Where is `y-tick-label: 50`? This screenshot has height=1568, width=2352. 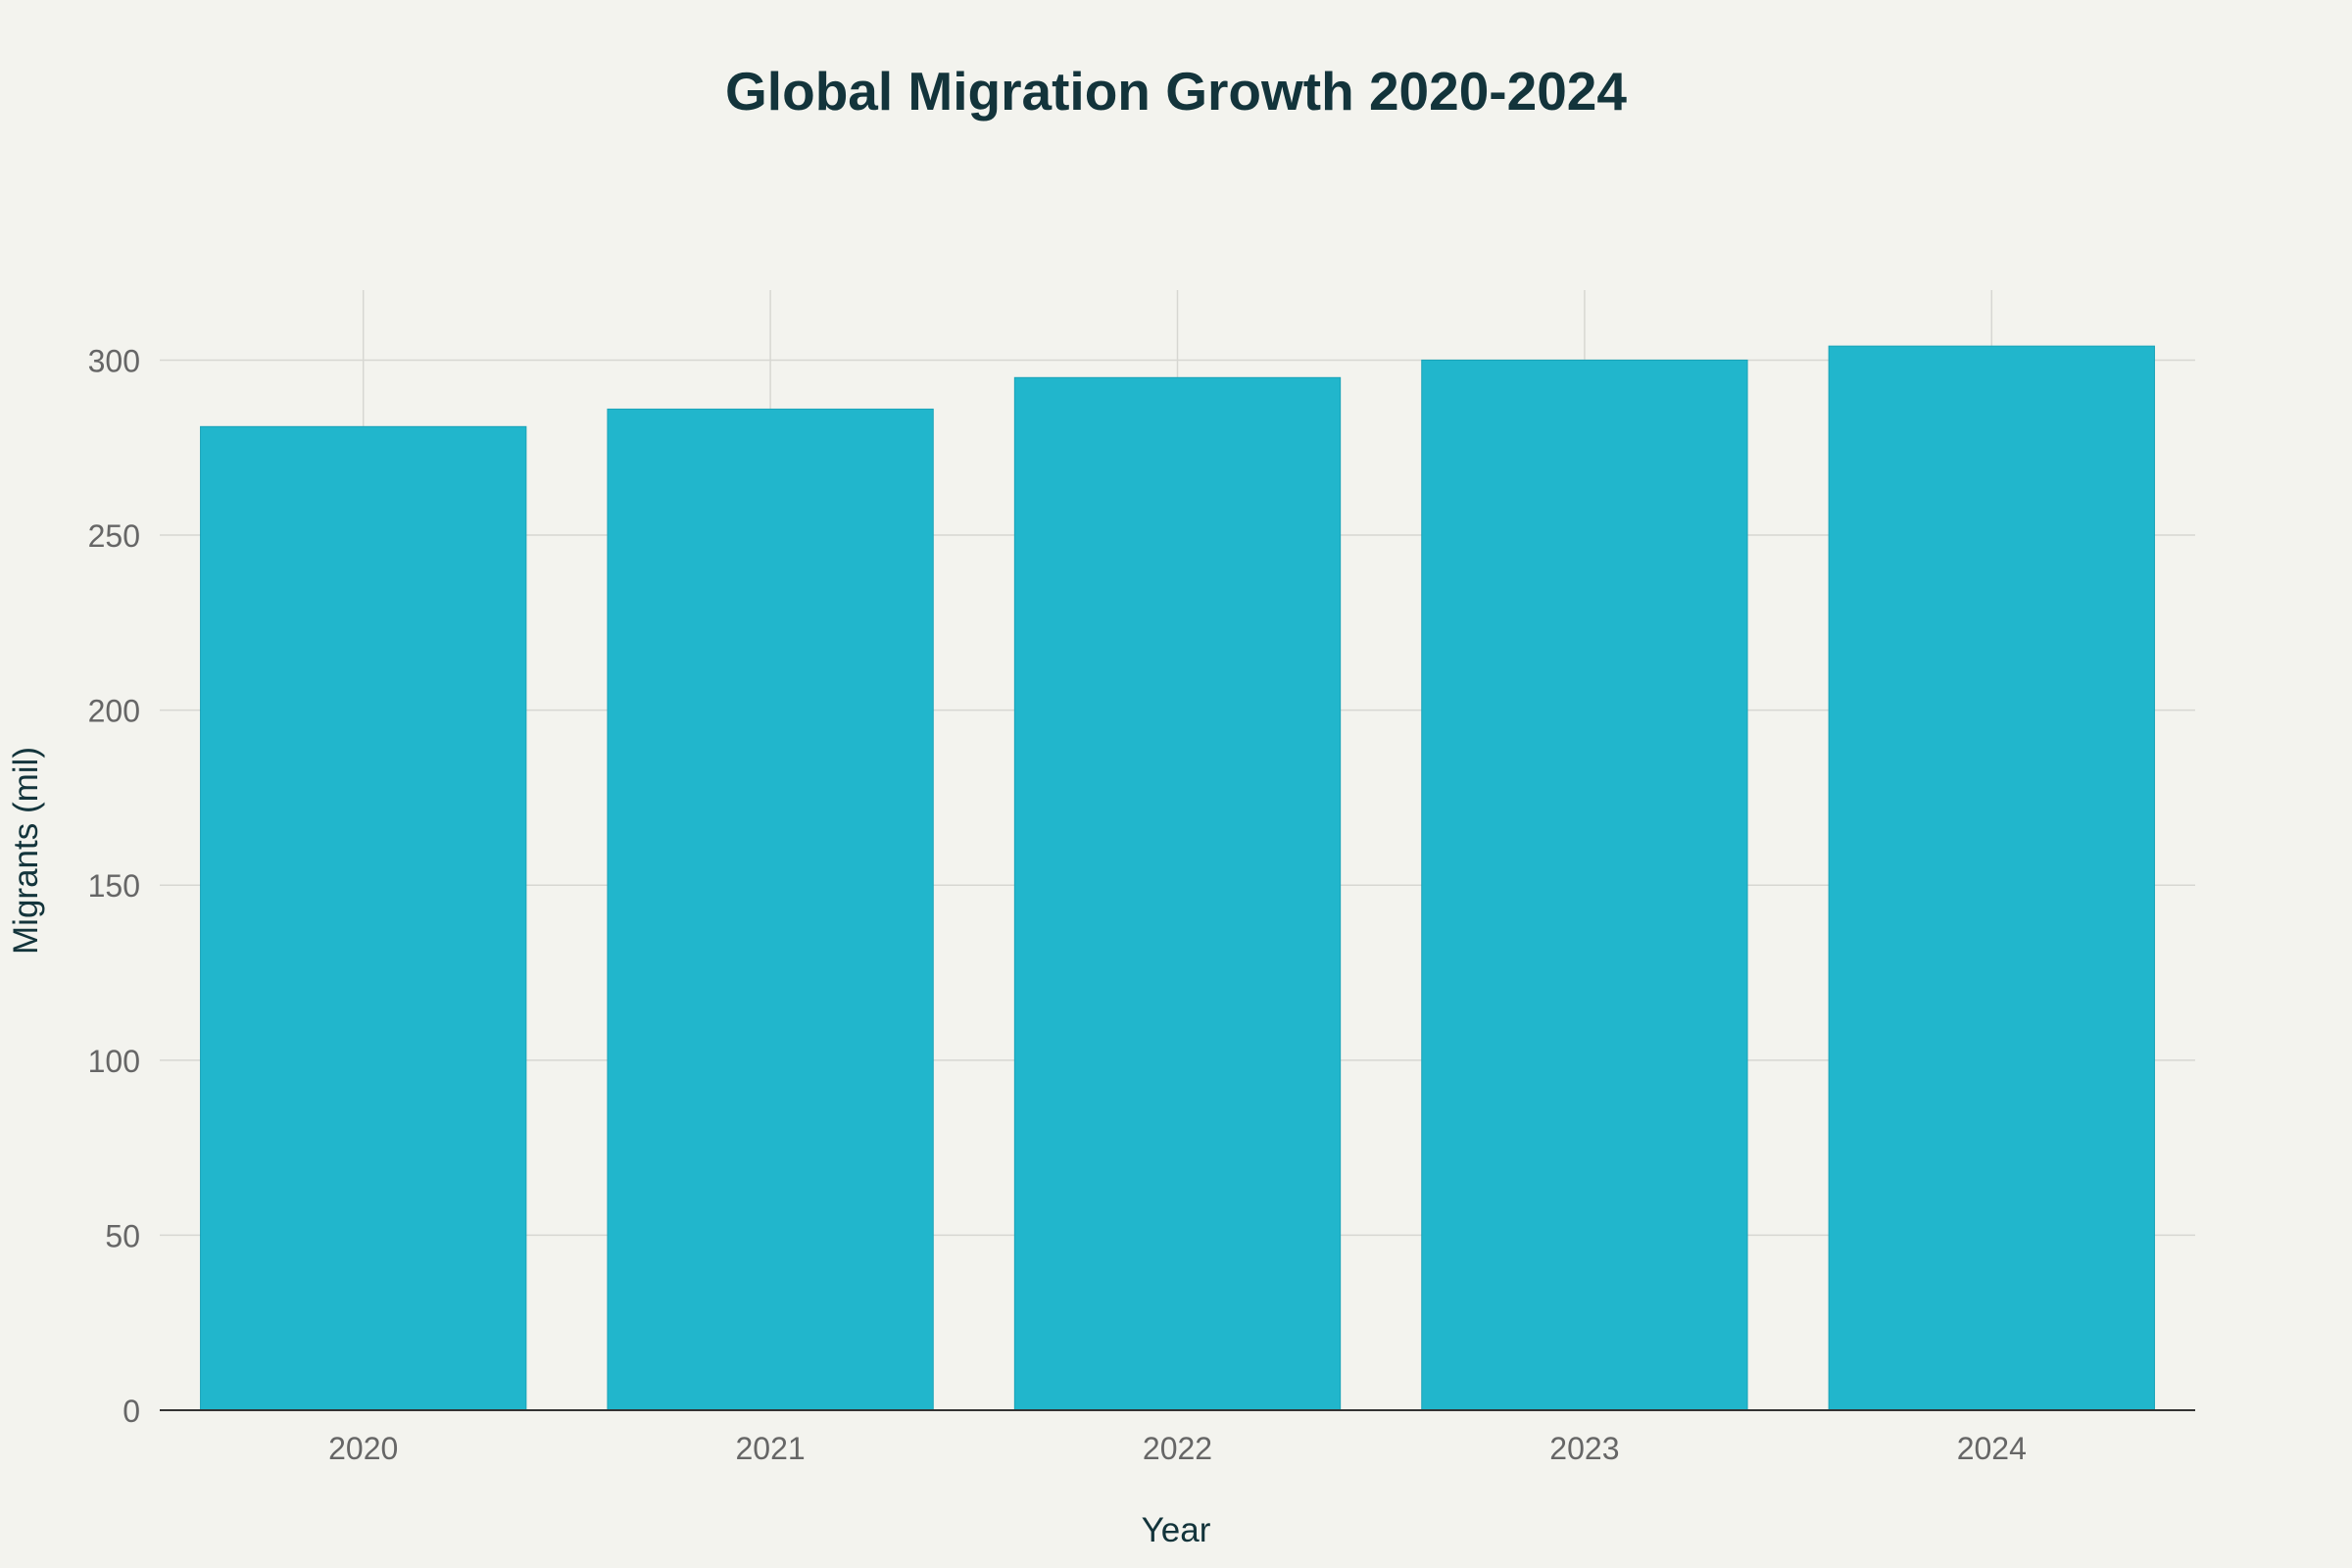
y-tick-label: 50 is located at coordinates (122, 1235).